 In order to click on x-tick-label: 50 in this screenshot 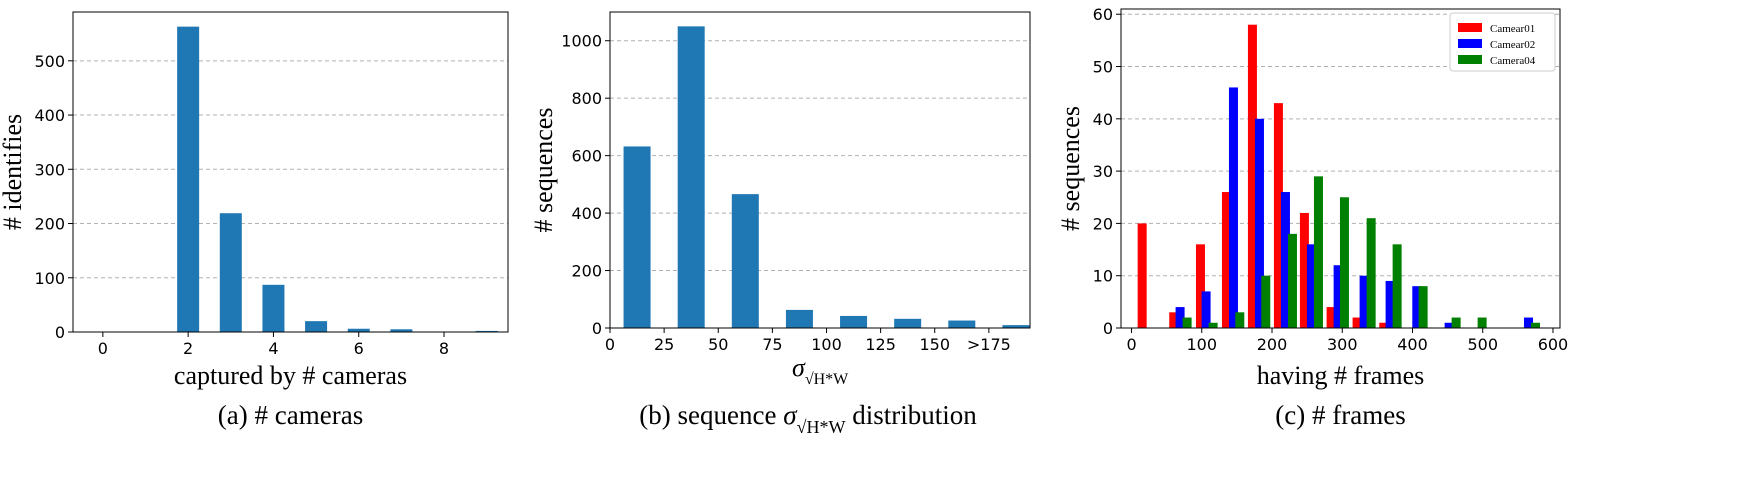, I will do `click(718, 344)`.